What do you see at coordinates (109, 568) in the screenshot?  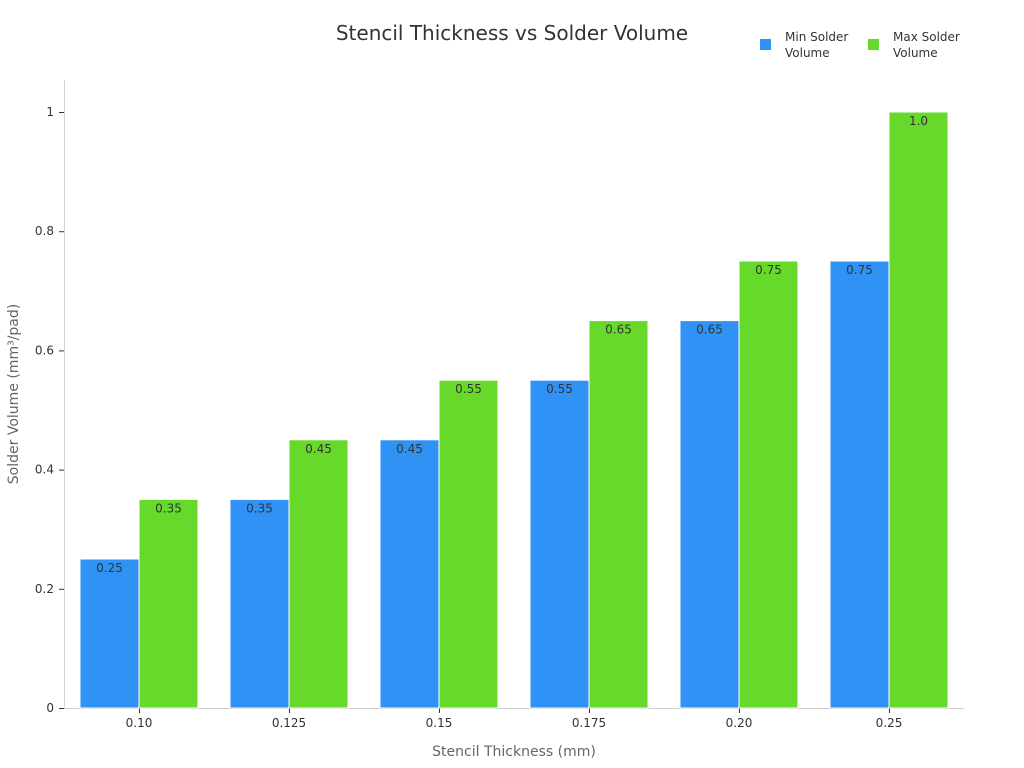 I see `data-label: 0.25` at bounding box center [109, 568].